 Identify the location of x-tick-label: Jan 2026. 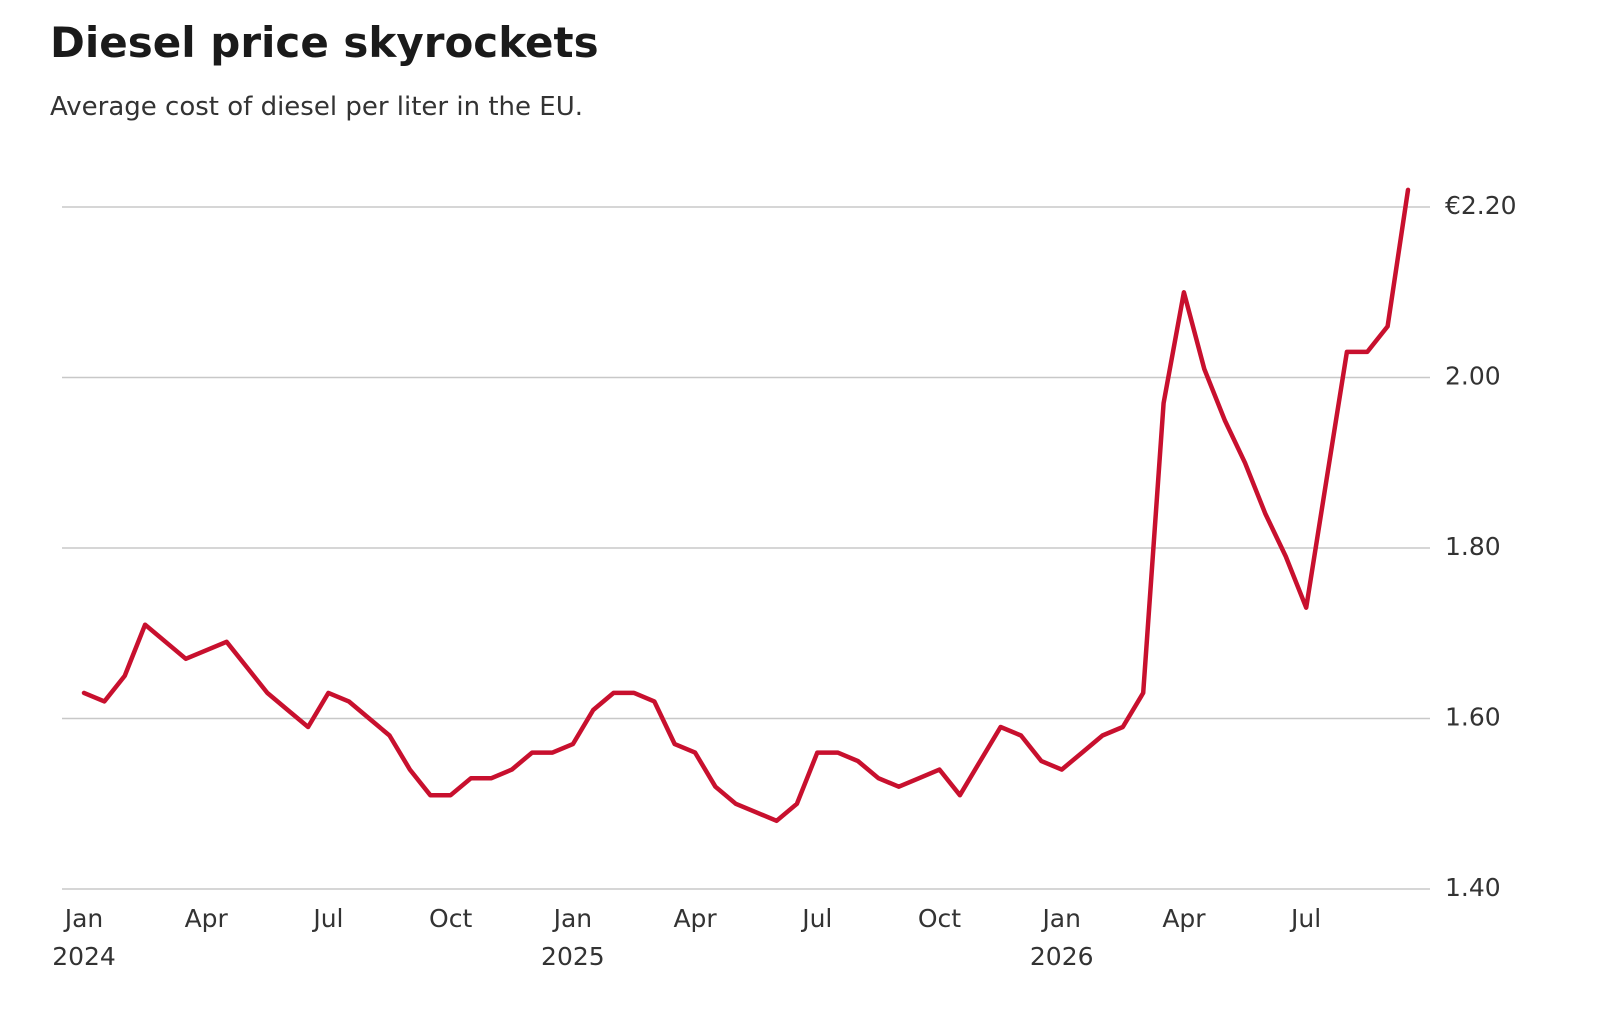
(1061, 937).